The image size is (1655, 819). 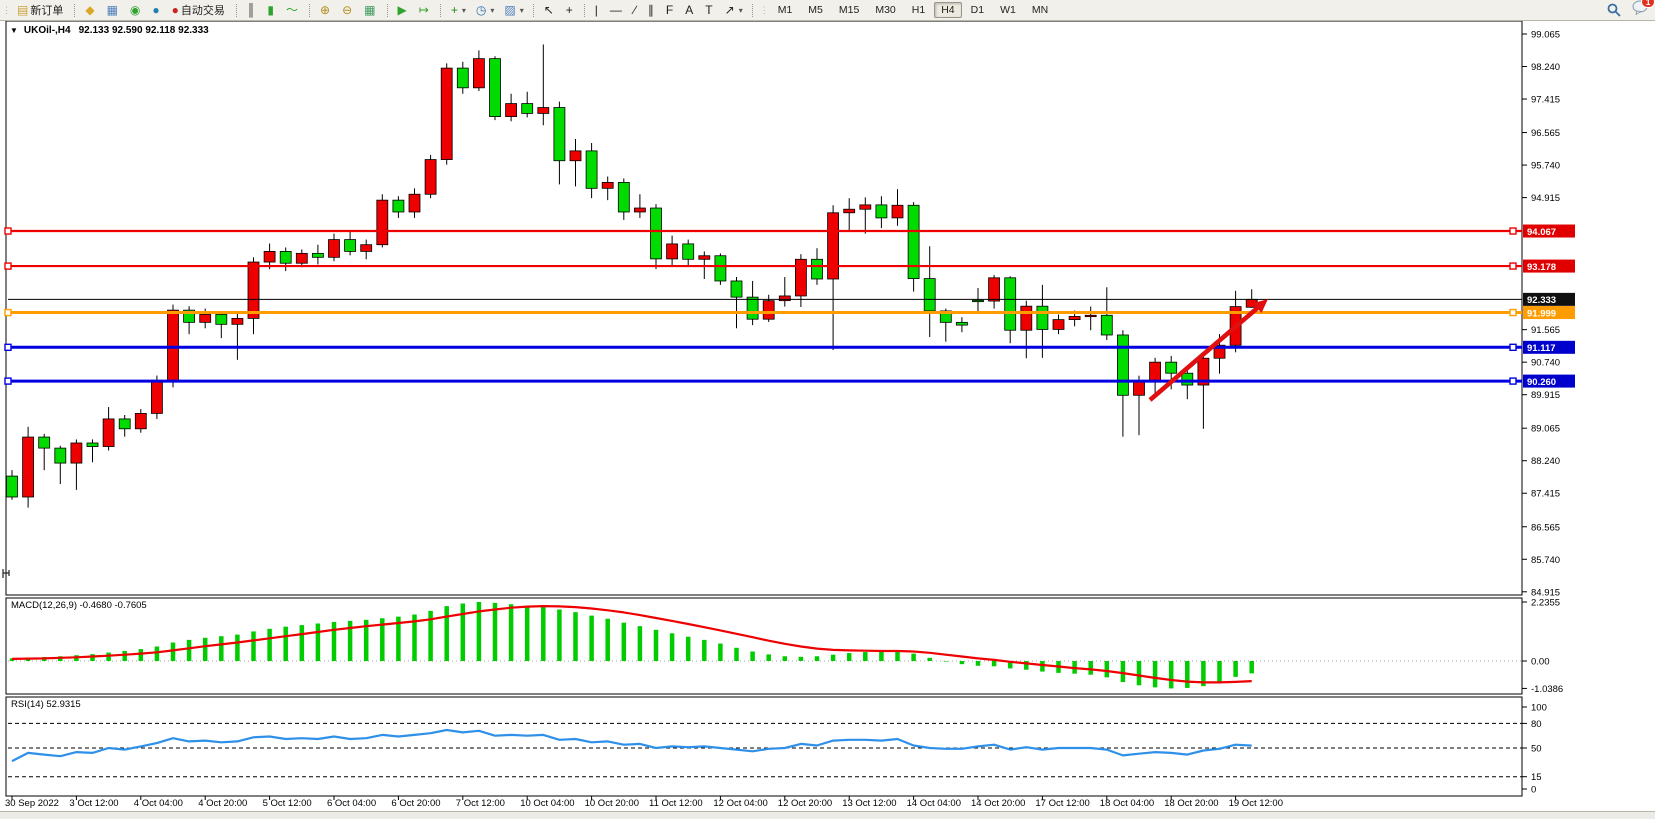 I want to click on time-label: 6 Oct 04:00, so click(x=351, y=803).